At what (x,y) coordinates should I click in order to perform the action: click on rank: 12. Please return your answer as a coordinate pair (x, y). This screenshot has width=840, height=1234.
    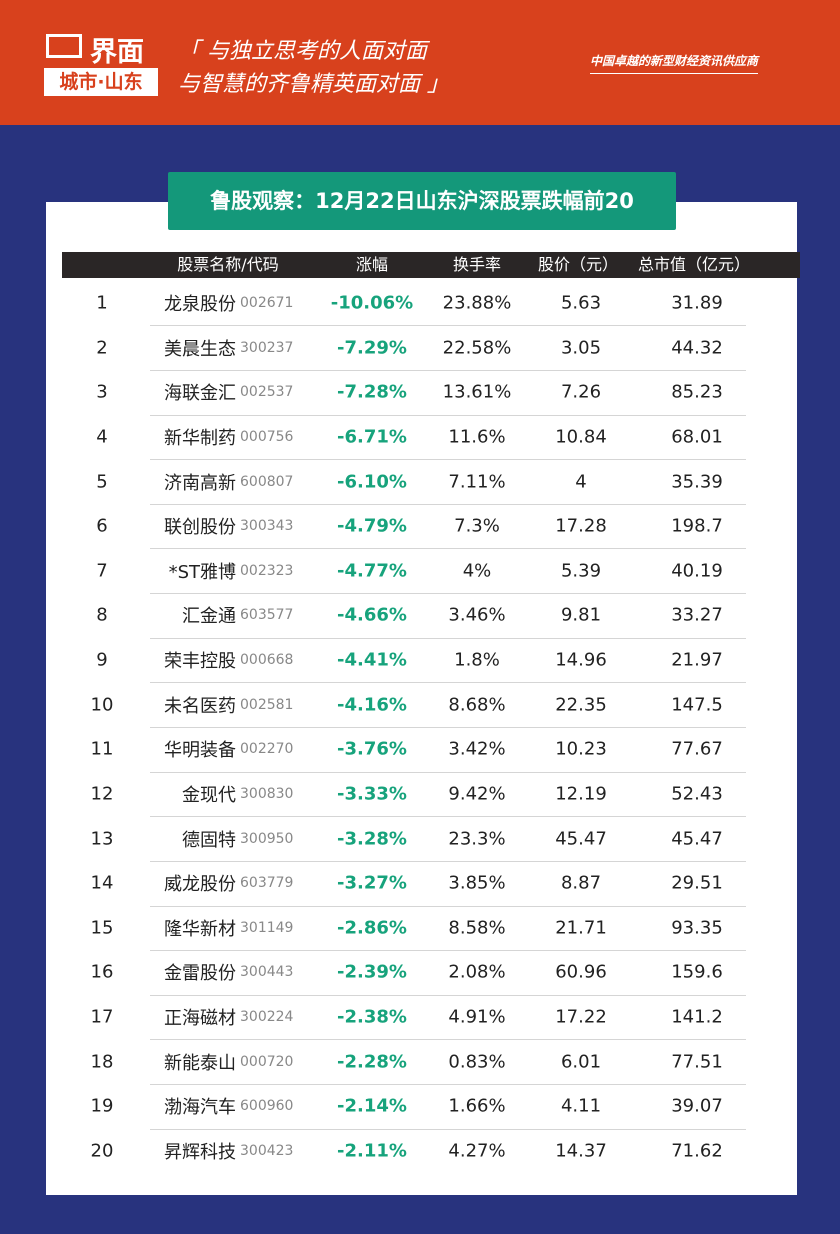
    Looking at the image, I should click on (102, 794).